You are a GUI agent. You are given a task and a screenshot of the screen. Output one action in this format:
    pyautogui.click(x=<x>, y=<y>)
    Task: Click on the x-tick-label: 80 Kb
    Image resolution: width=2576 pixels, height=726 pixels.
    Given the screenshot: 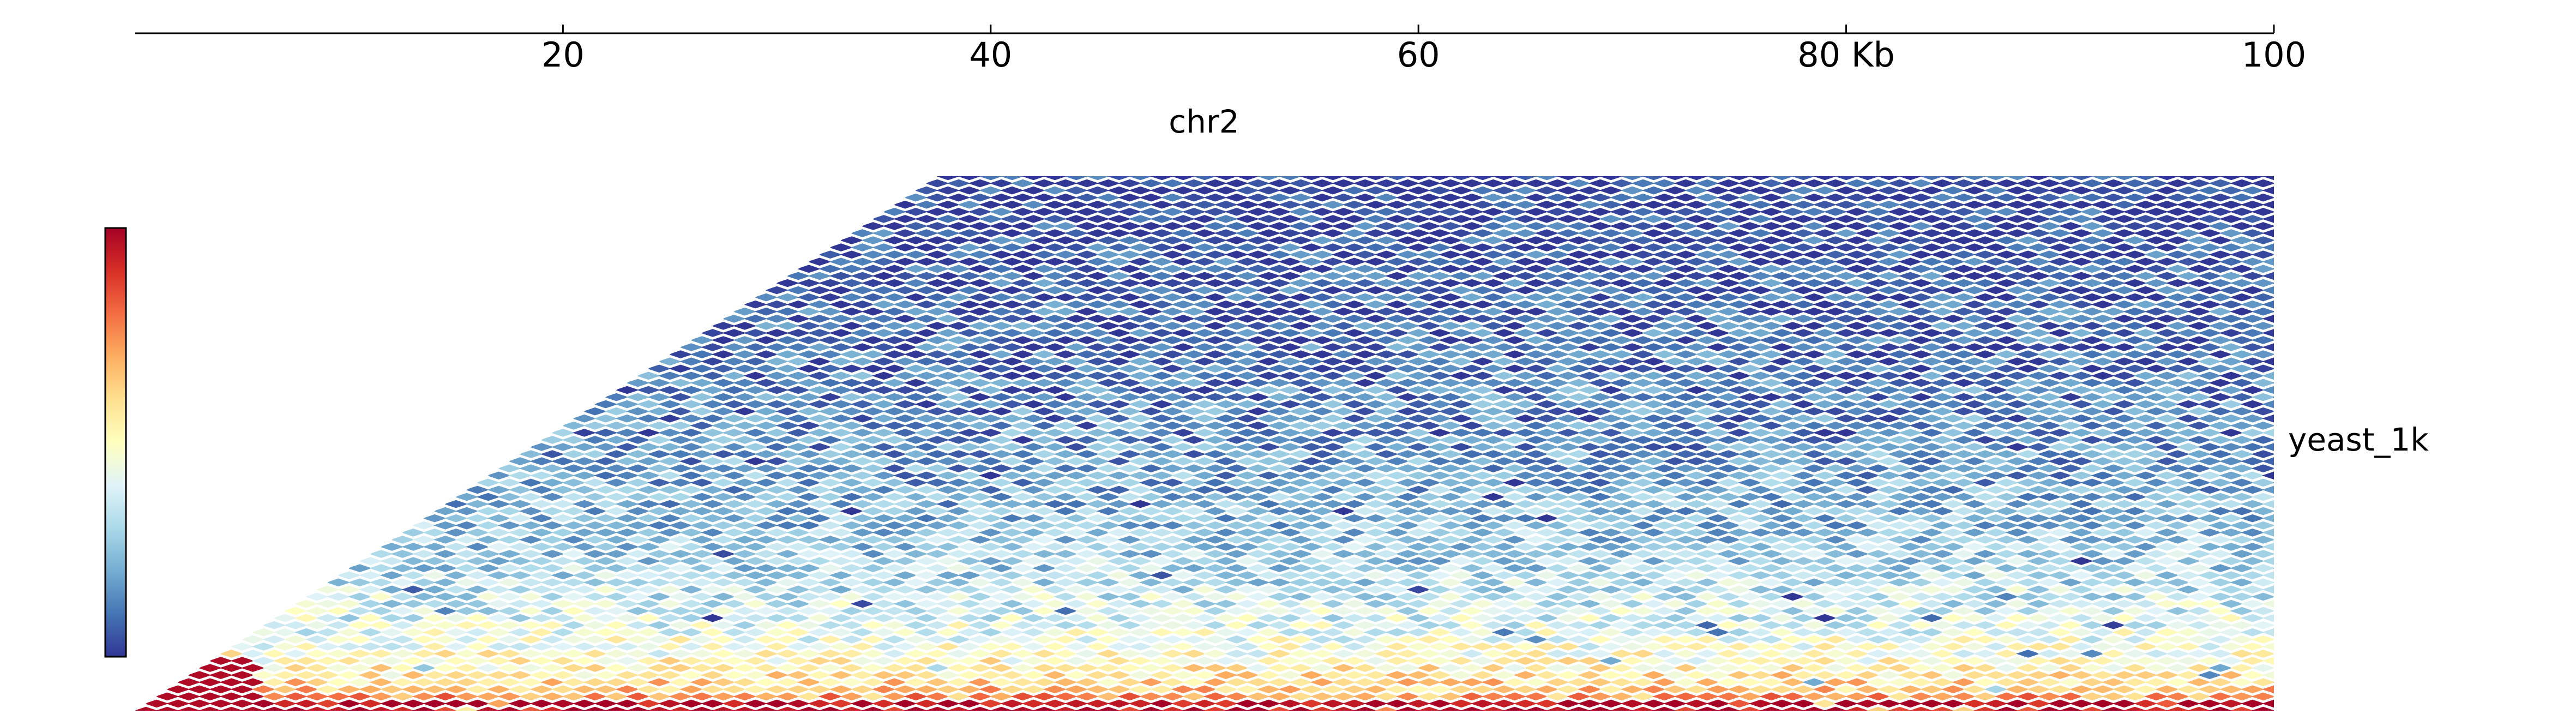 What is the action you would take?
    pyautogui.click(x=1846, y=55)
    